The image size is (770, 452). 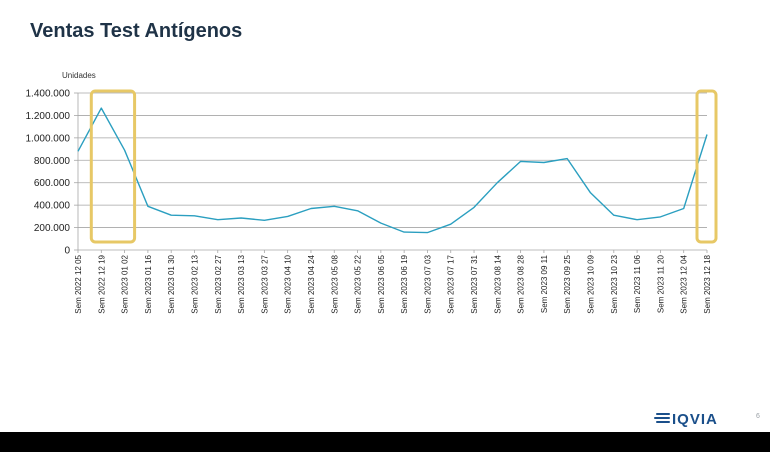 What do you see at coordinates (148, 283) in the screenshot?
I see `x-tick-label: Sem 2023 01 16` at bounding box center [148, 283].